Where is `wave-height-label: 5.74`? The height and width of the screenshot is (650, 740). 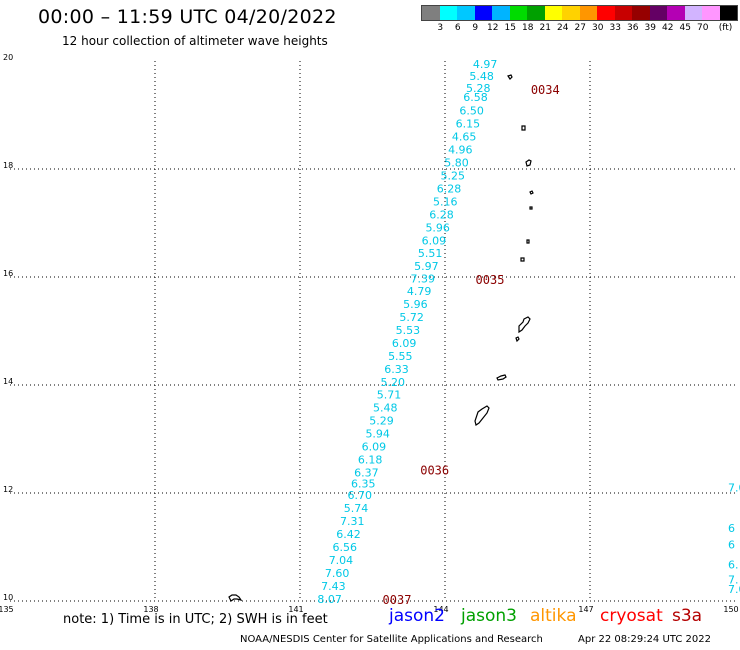 wave-height-label: 5.74 is located at coordinates (356, 508).